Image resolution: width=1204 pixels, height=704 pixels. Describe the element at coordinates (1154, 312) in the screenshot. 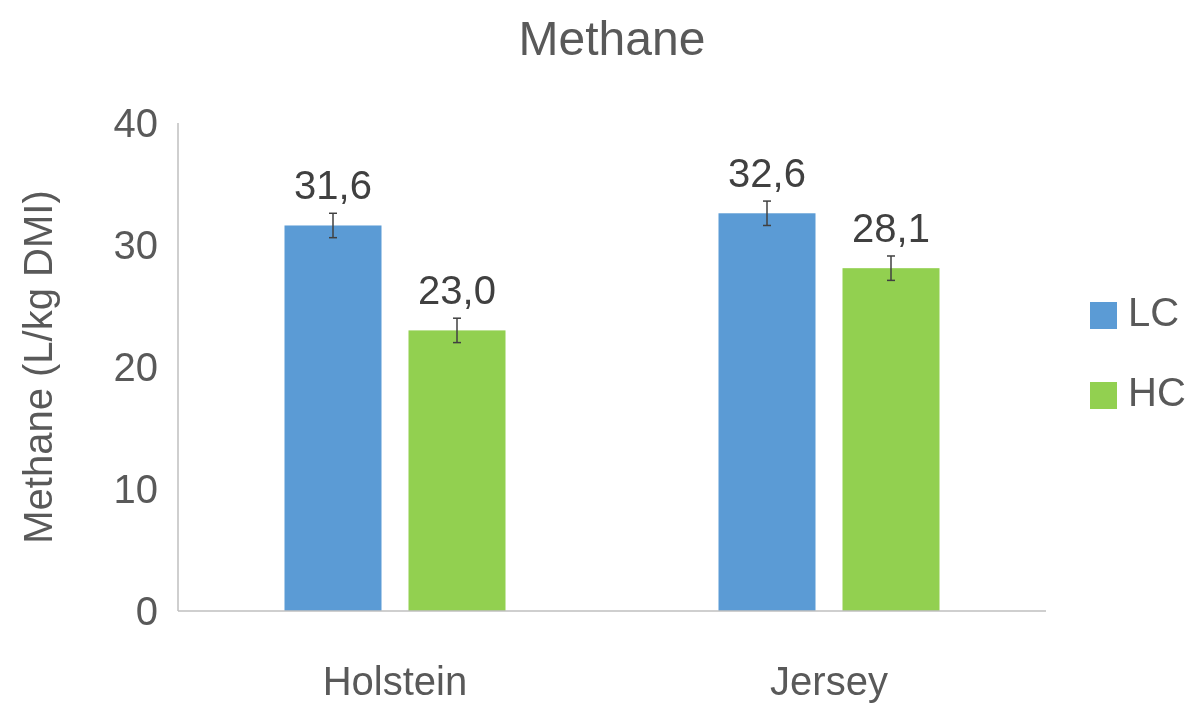

I see `legend-label: LC` at that location.